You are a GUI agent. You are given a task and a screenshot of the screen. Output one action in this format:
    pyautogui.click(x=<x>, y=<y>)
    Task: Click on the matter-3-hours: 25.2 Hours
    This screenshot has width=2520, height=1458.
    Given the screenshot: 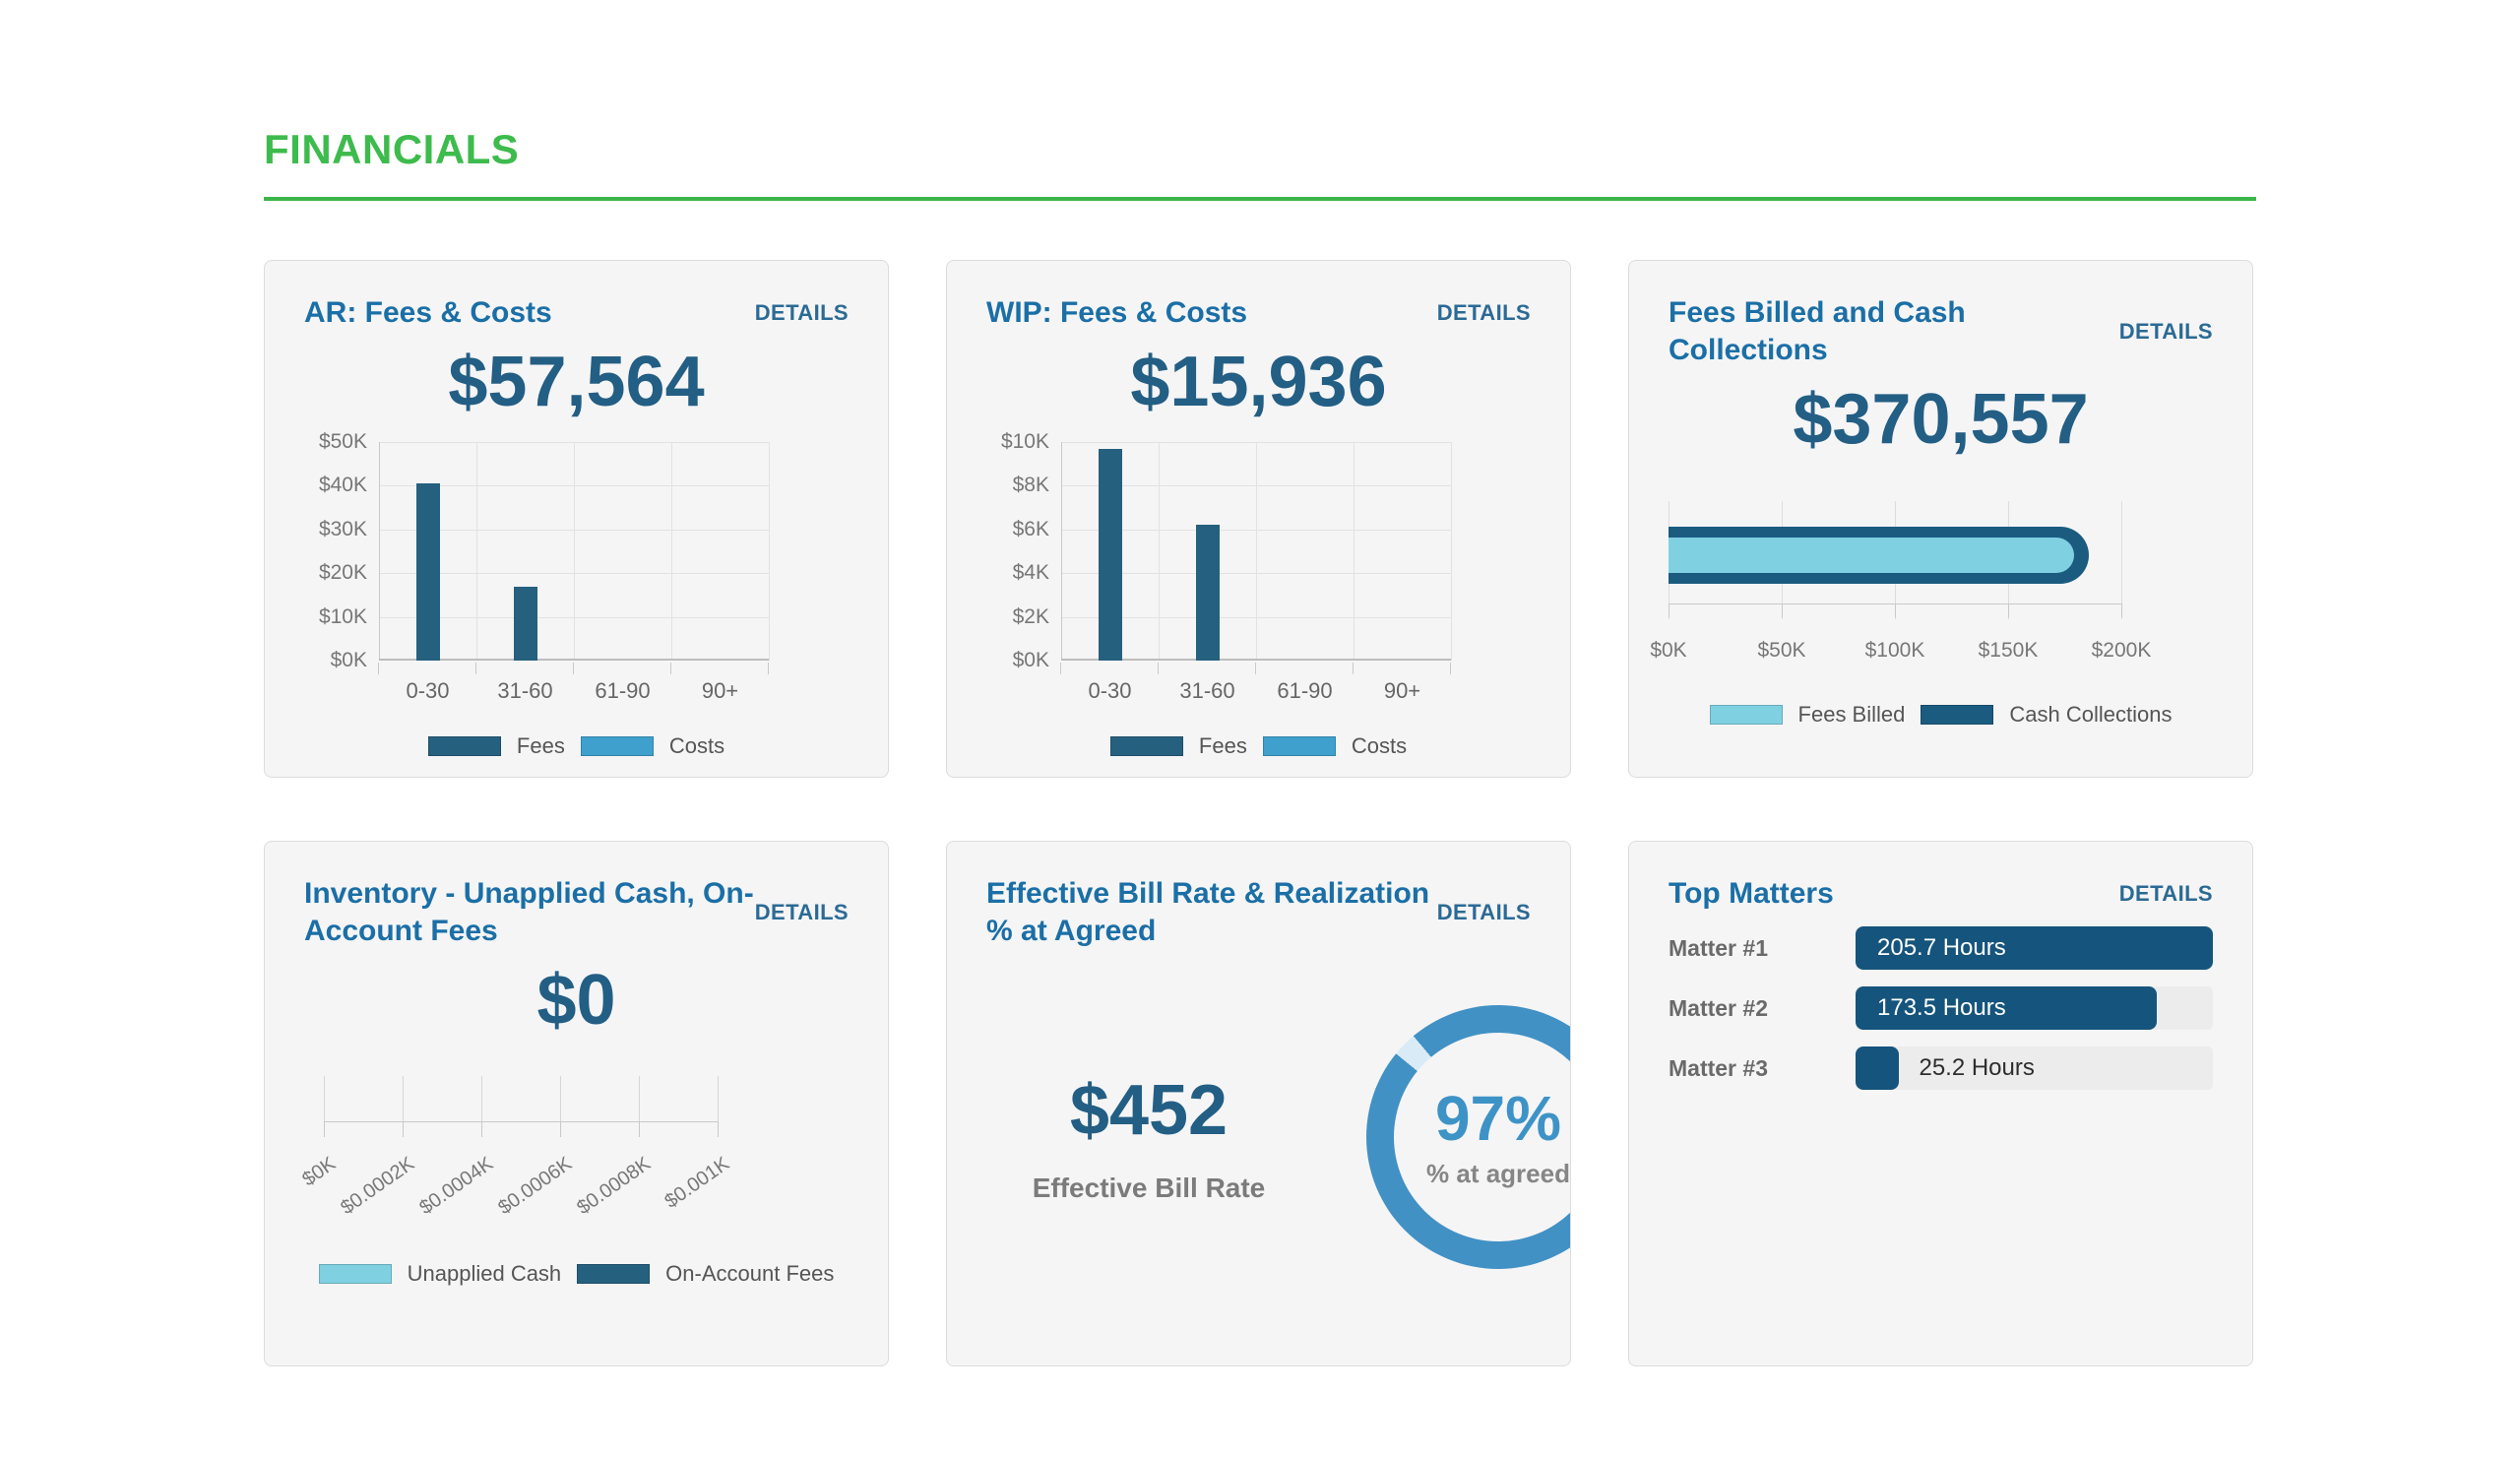 What is the action you would take?
    pyautogui.click(x=1977, y=1067)
    